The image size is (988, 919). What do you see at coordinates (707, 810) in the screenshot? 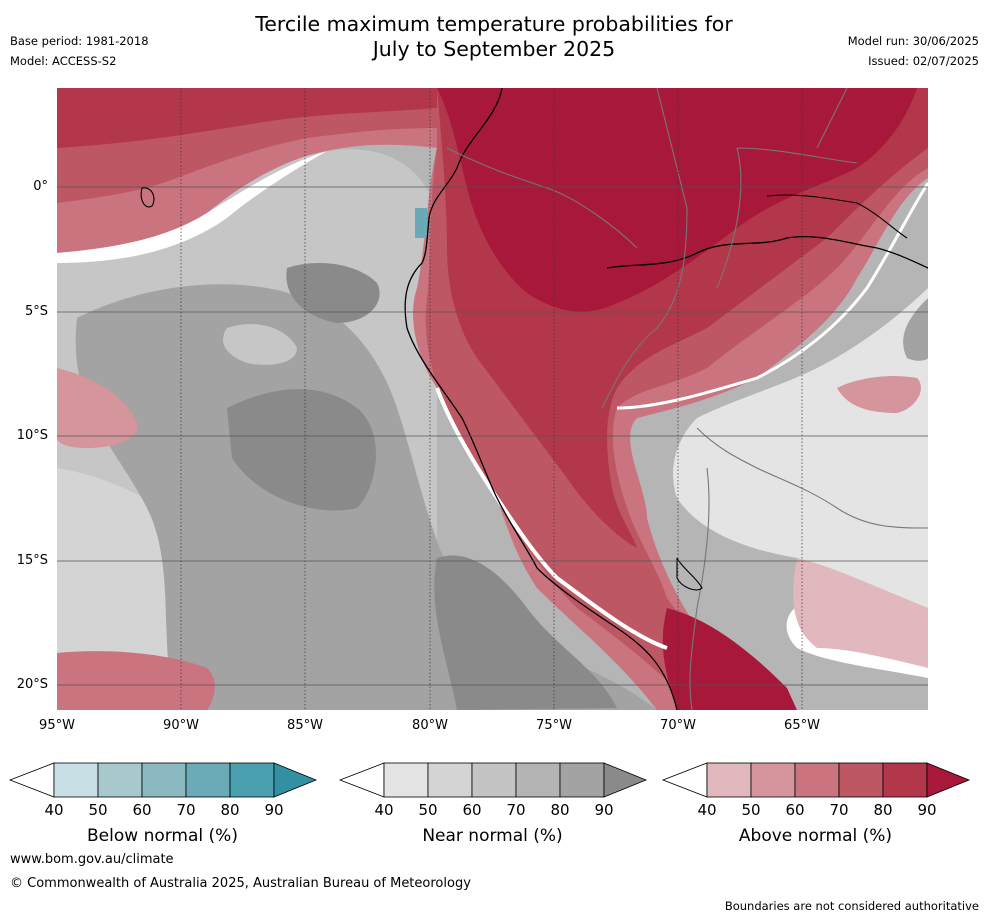
I see `above-tick-40: 40` at bounding box center [707, 810].